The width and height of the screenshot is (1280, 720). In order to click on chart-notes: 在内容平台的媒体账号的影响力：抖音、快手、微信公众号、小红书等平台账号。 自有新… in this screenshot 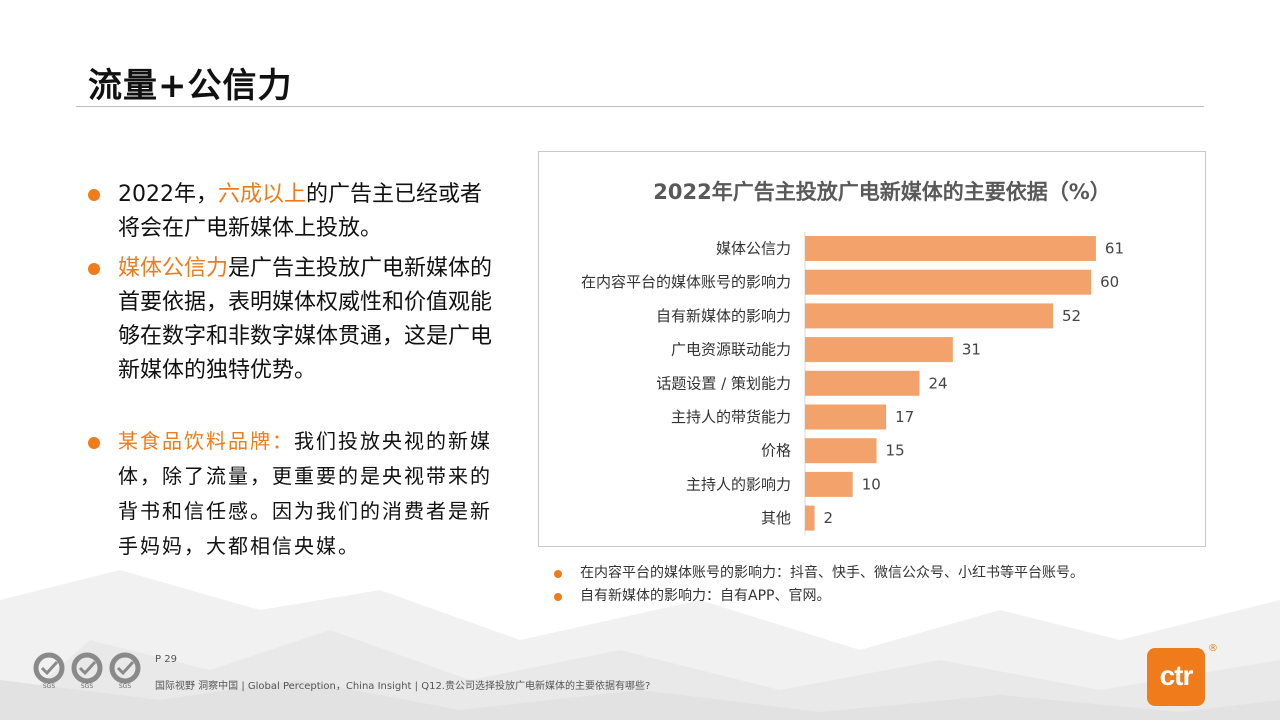, I will do `click(902, 585)`.